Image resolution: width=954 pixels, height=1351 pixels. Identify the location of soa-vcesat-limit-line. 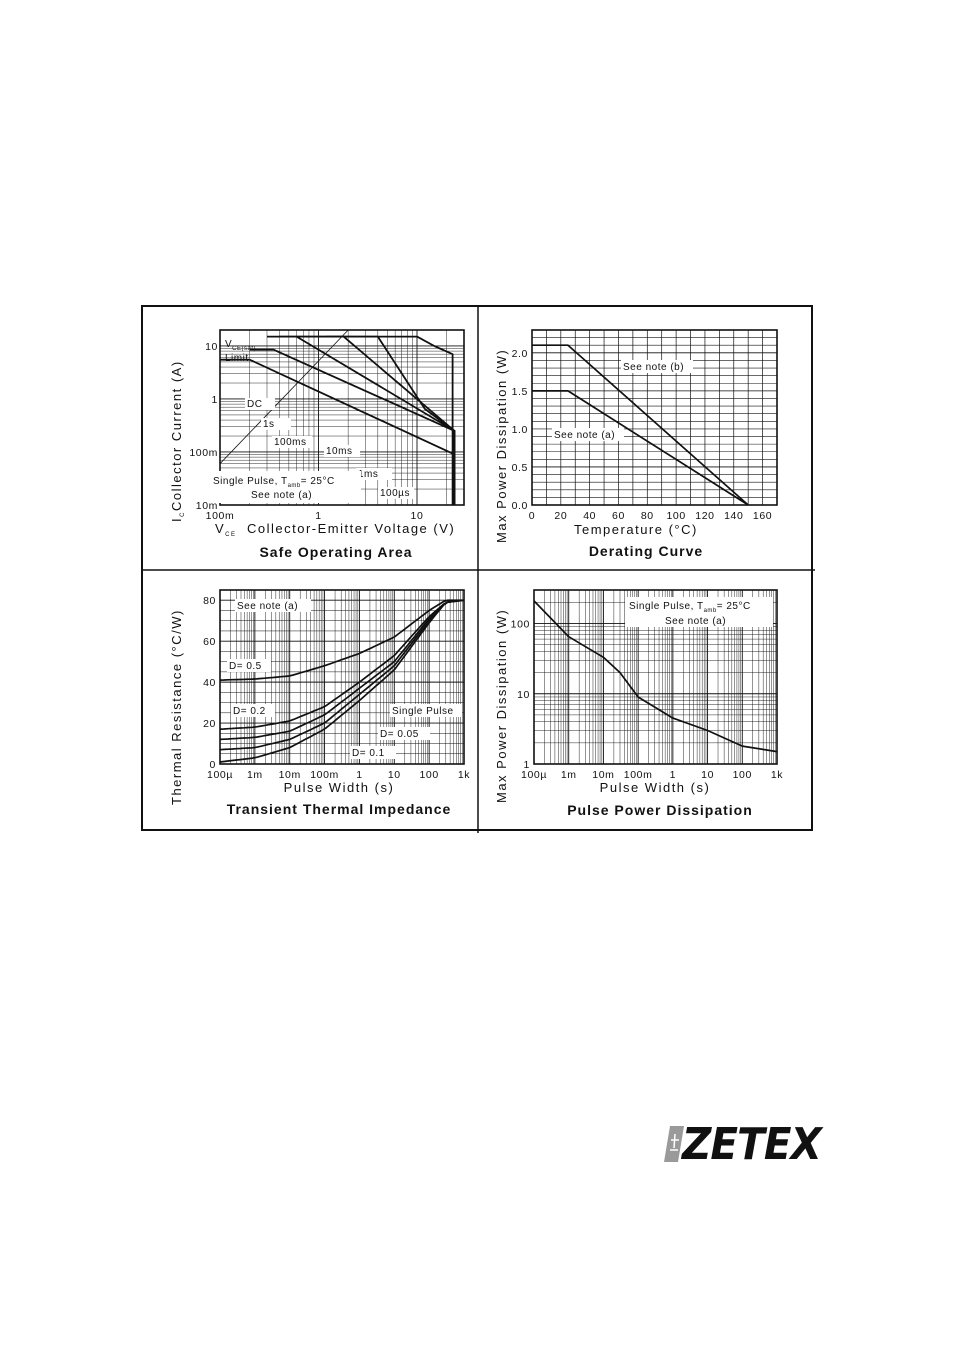
(284, 396).